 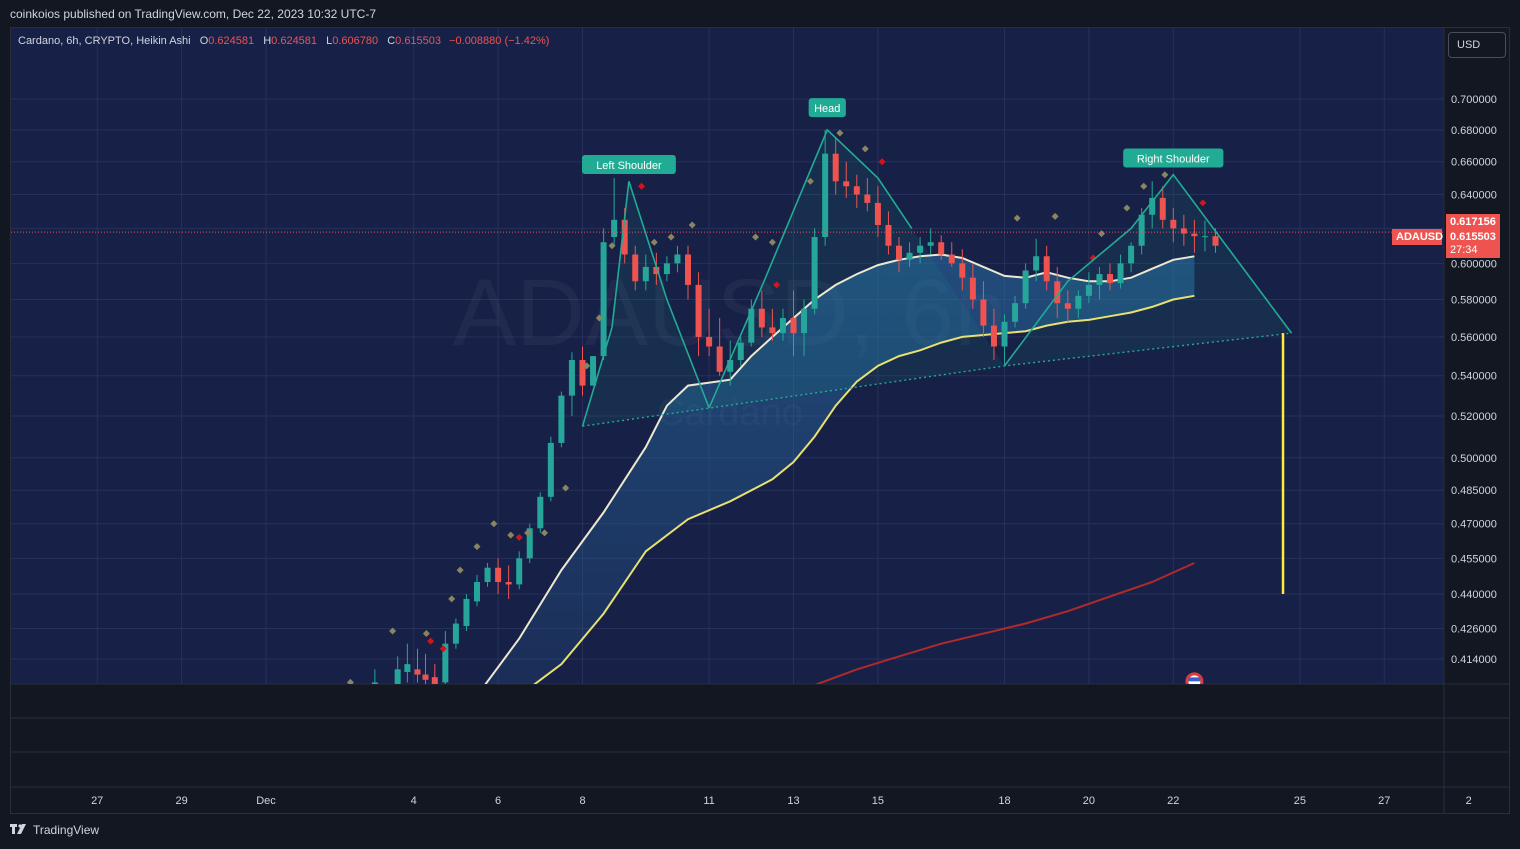 What do you see at coordinates (1477, 45) in the screenshot?
I see `currency-button: USD` at bounding box center [1477, 45].